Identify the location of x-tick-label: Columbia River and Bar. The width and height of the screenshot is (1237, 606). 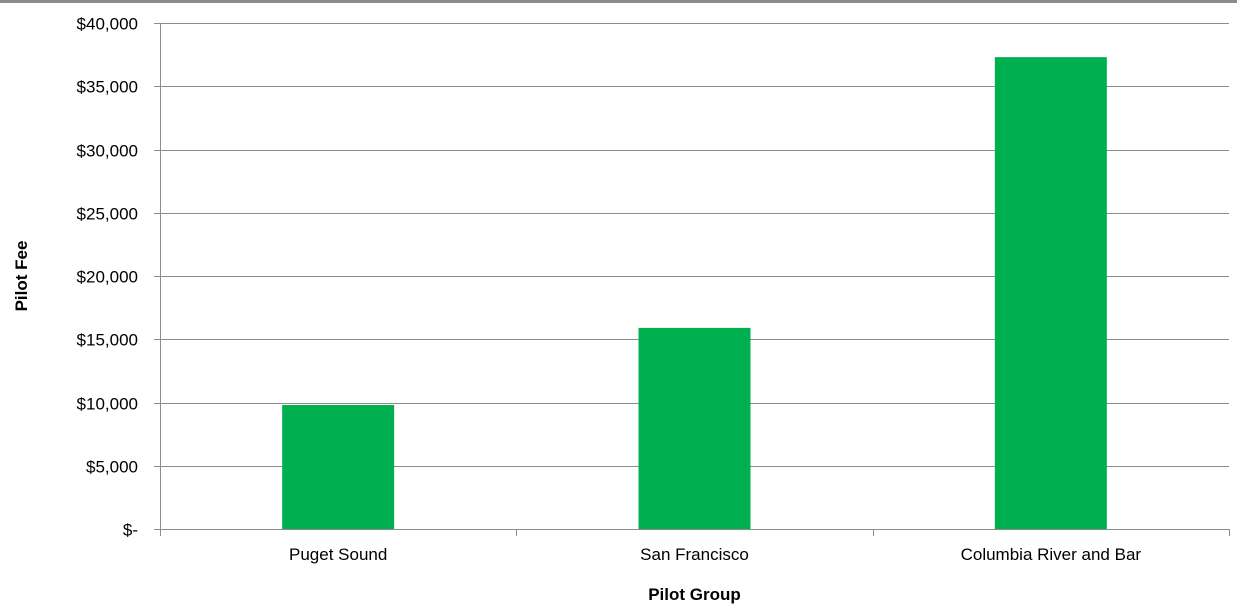
(1051, 554).